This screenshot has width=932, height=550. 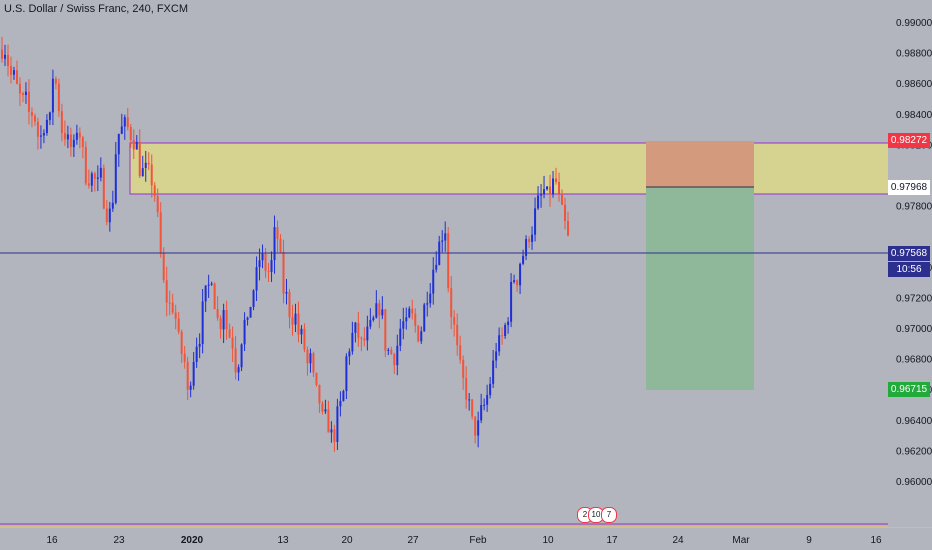 I want to click on price-tick-label: 0.96200, so click(x=914, y=451).